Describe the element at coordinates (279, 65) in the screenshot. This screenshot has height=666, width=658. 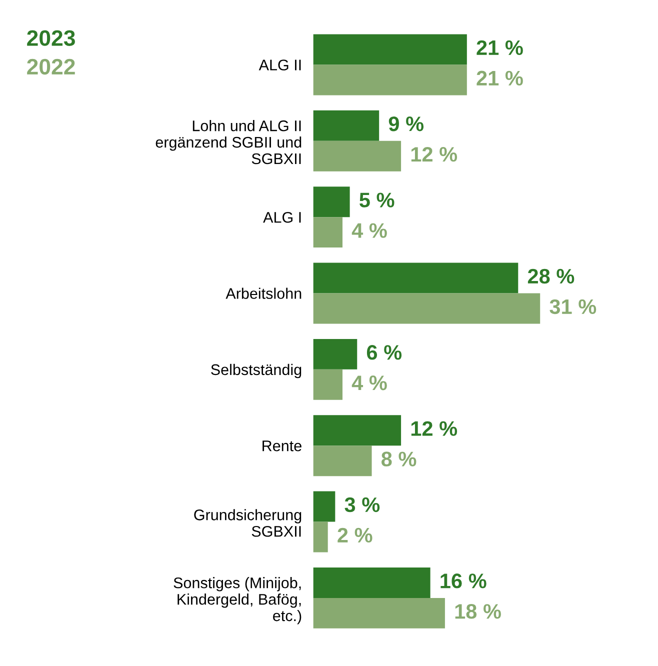
I see `y-tick-label: ALG II` at that location.